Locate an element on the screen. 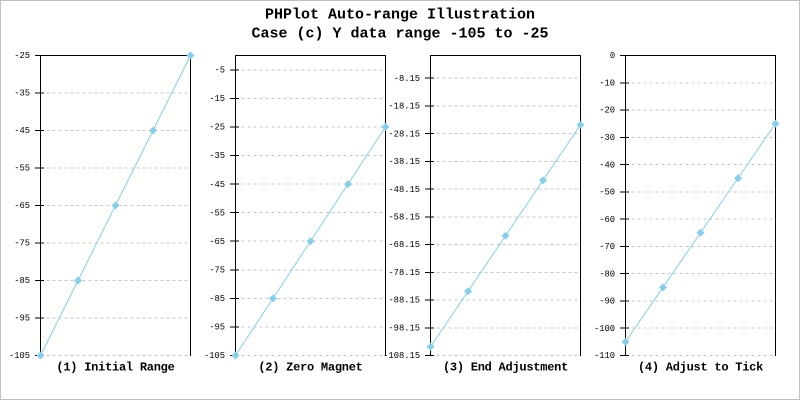 The height and width of the screenshot is (405, 800). svg-text: -18.15 is located at coordinates (404, 107).